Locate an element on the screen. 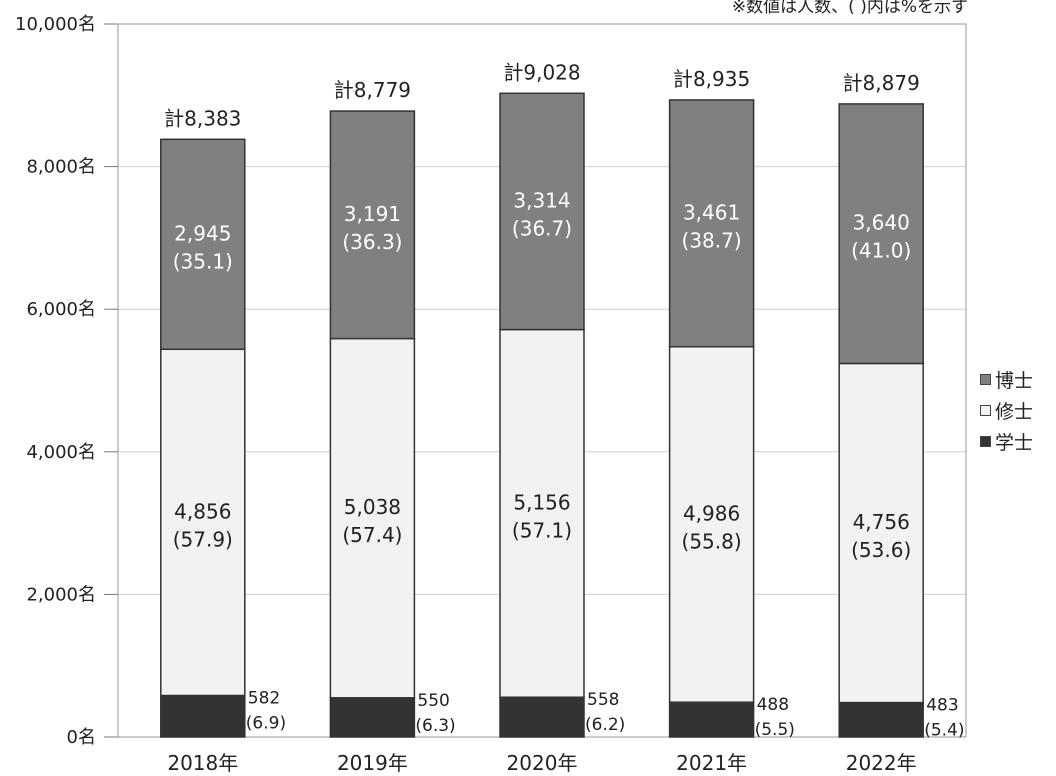  x-tick-label: 2019年 is located at coordinates (372, 763).